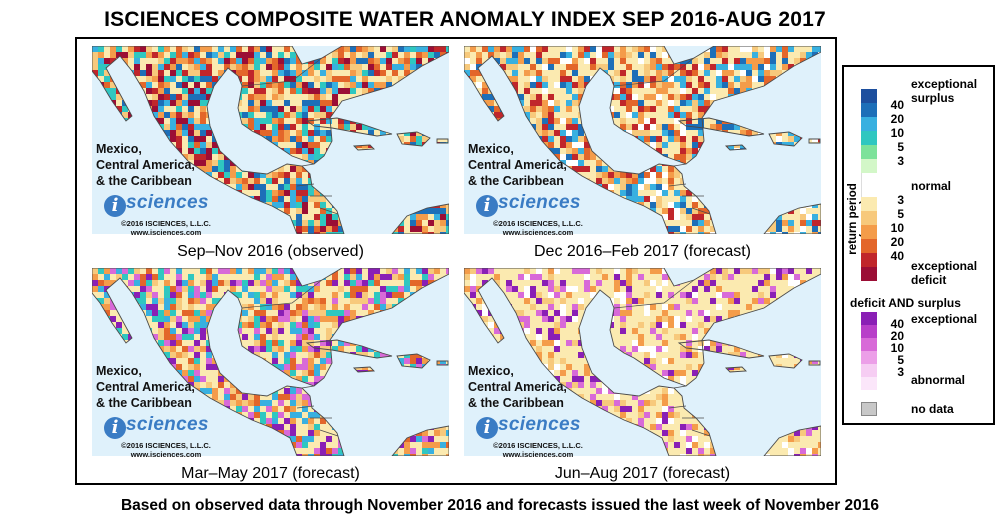  I want to click on legend-no-data-swatch, so click(869, 409).